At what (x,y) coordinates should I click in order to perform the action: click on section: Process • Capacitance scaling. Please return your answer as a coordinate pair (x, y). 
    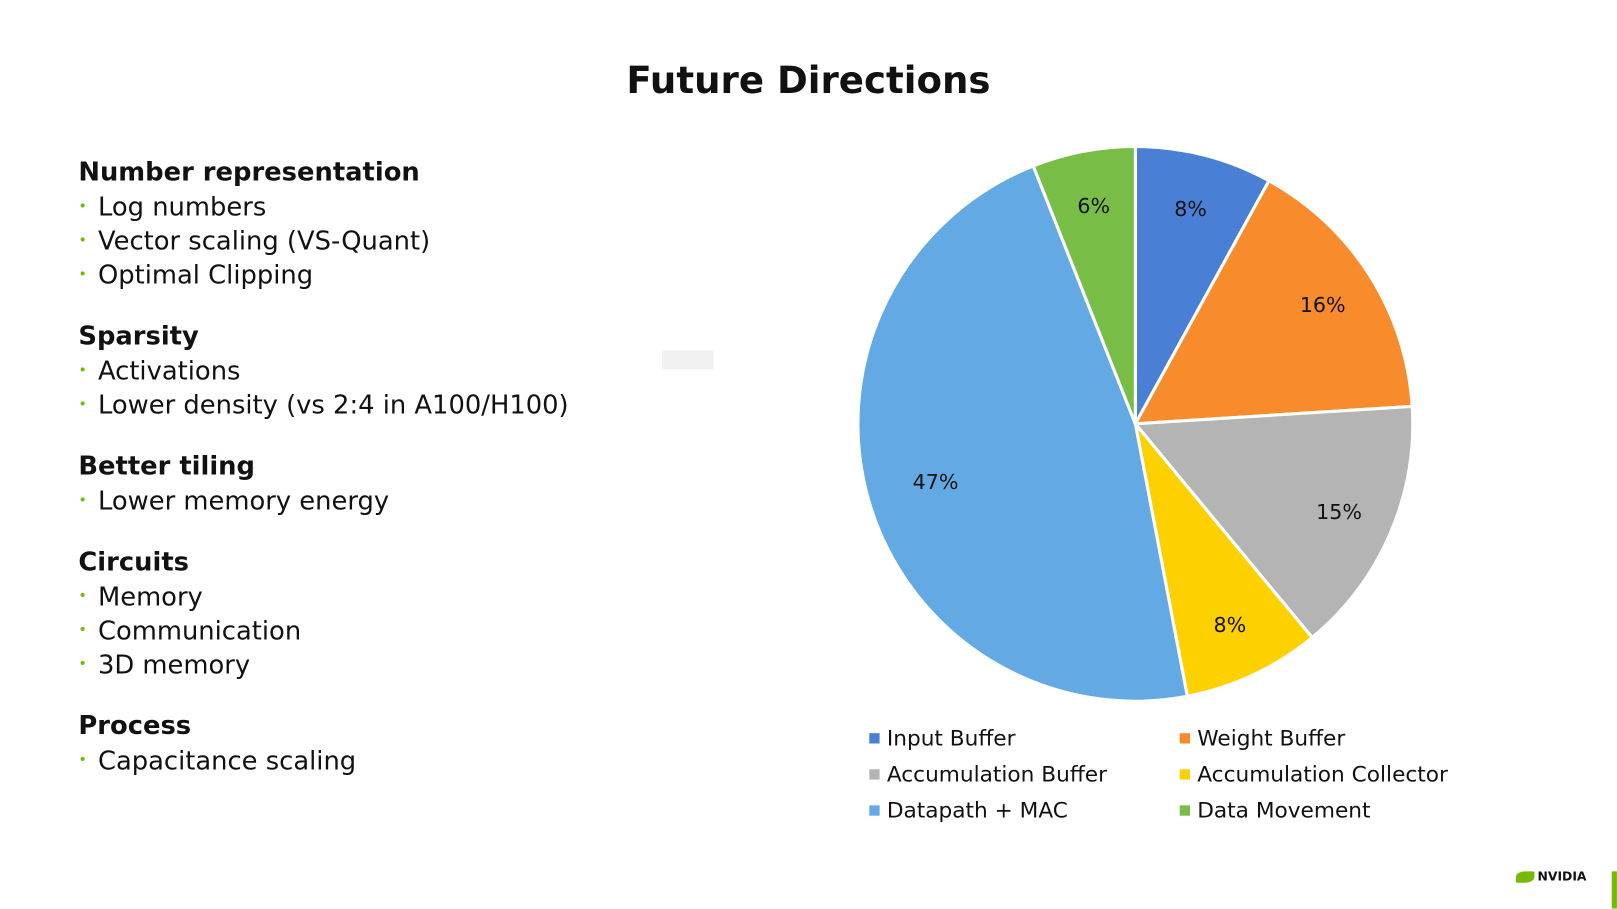
    Looking at the image, I should click on (323, 742).